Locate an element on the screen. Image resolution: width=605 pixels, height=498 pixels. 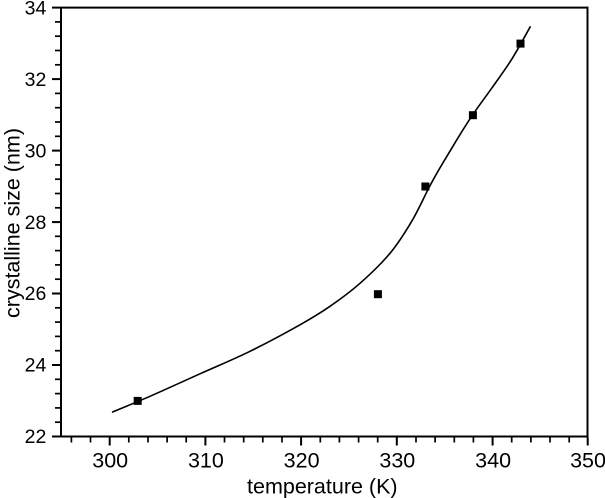
svg-text: temperature (K) is located at coordinates (322, 486).